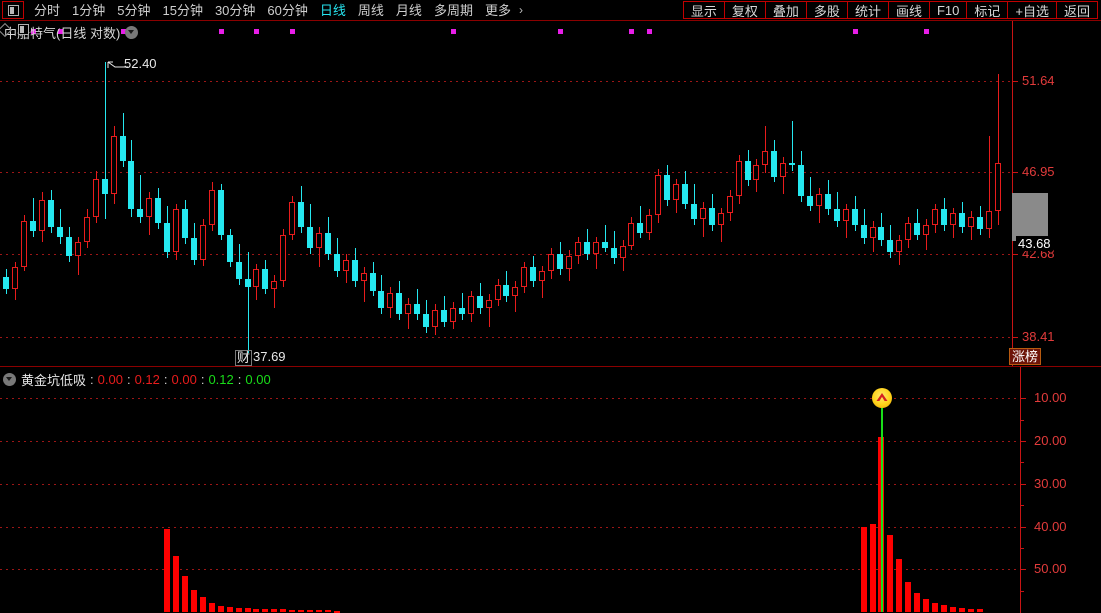 The width and height of the screenshot is (1101, 613). What do you see at coordinates (948, 10) in the screenshot?
I see `f10-button: F10` at bounding box center [948, 10].